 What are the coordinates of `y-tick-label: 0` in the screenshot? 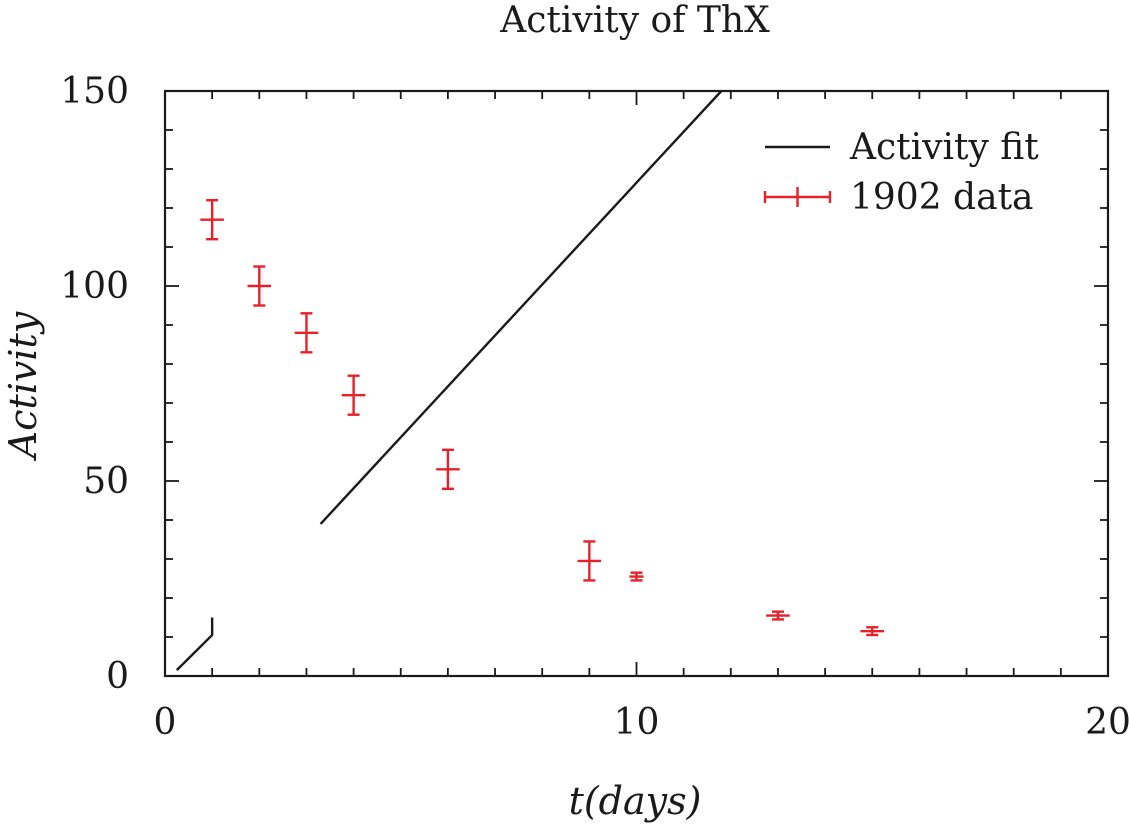 It's located at (117, 676).